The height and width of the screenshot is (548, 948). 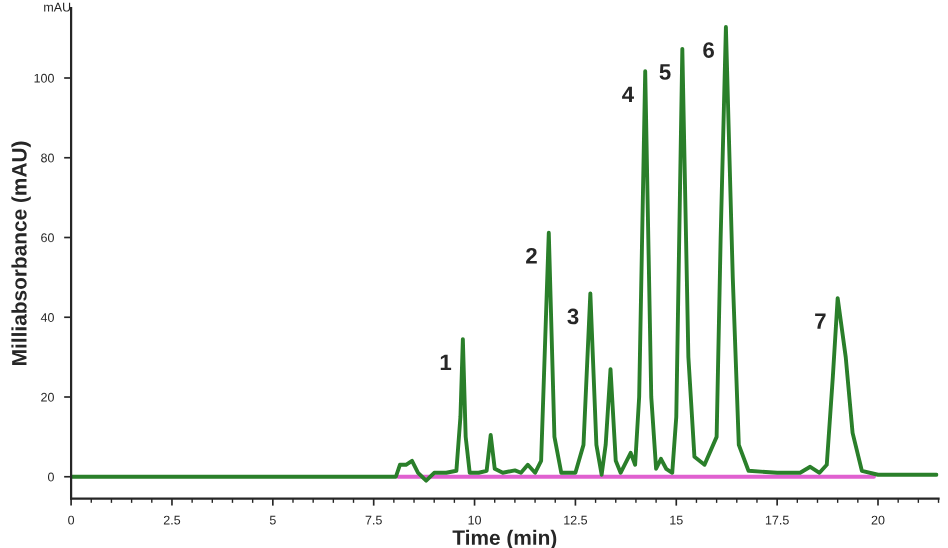 I want to click on annotation: 4, so click(x=628, y=94).